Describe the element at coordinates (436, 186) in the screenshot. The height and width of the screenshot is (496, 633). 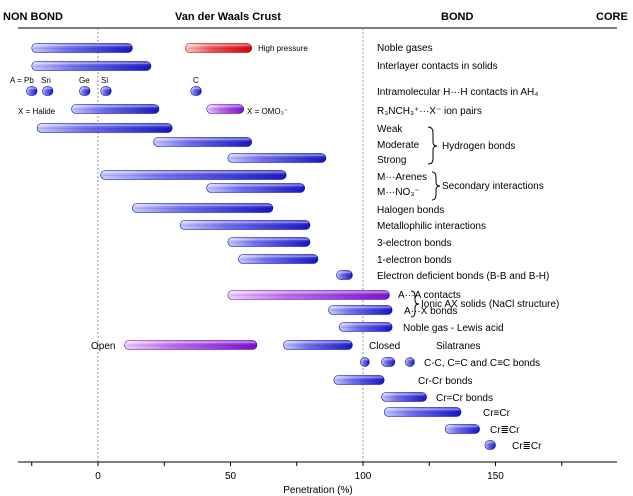
I see `secondary-interactions-brace` at that location.